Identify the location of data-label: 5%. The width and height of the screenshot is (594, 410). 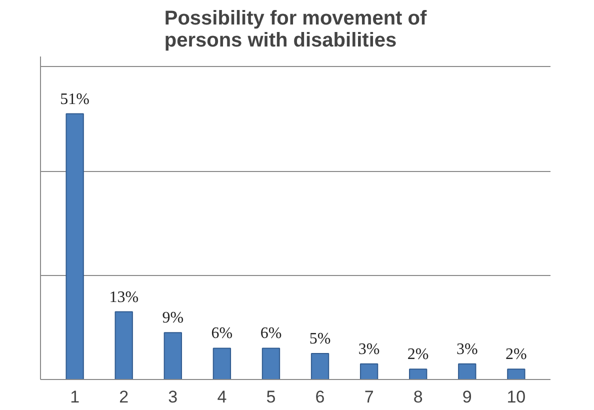
(320, 339).